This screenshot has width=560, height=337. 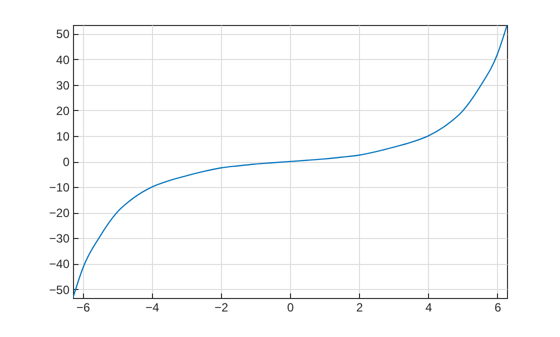 I want to click on y-tick-label: 40, so click(x=63, y=59).